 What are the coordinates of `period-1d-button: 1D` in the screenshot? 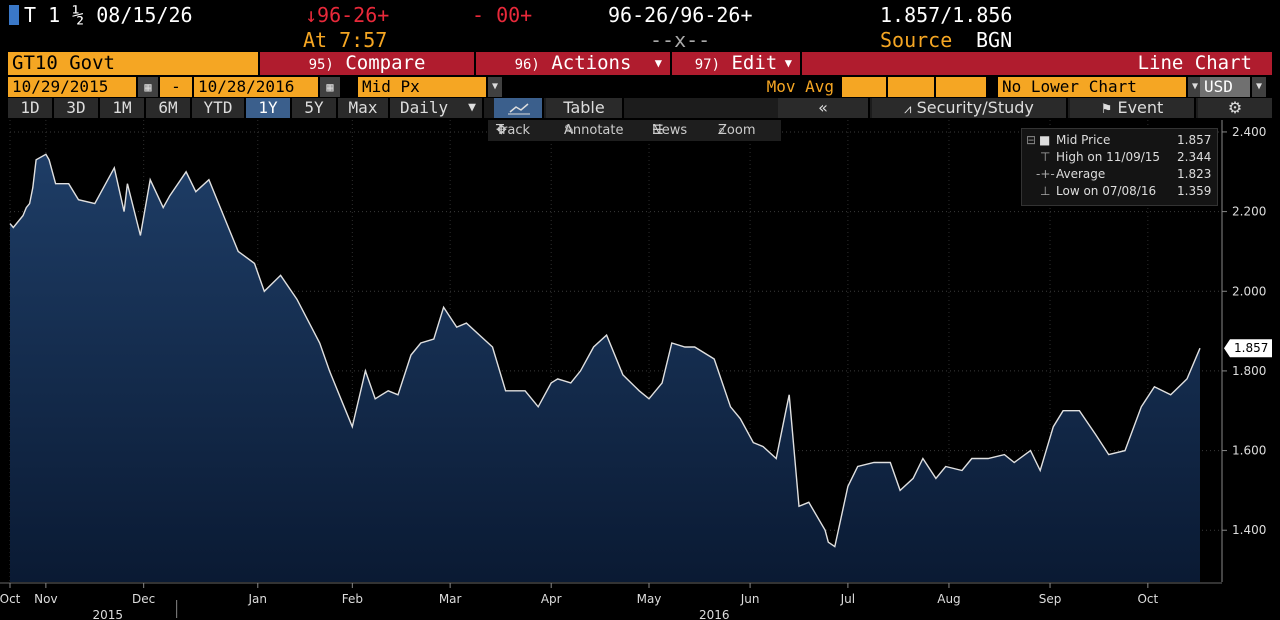 It's located at (31, 108).